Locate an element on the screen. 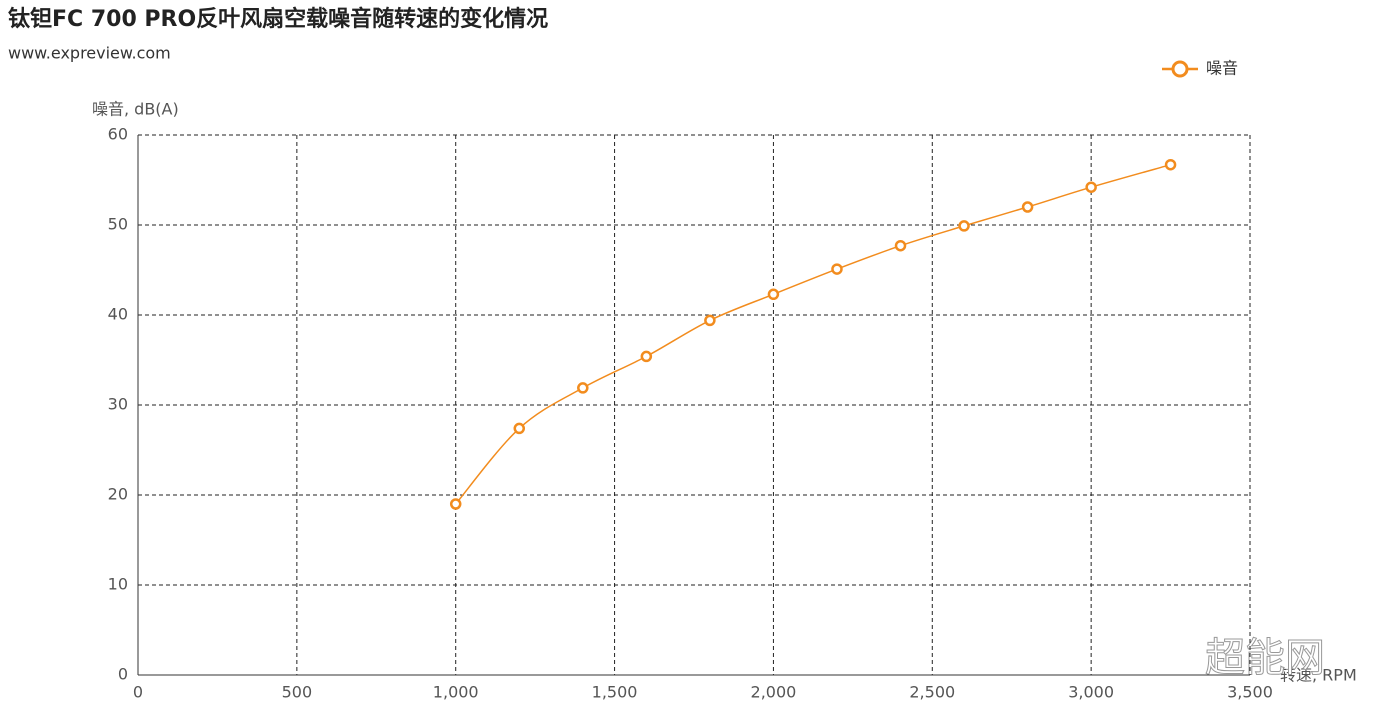 This screenshot has width=1389, height=720. y-tick-label: 30 is located at coordinates (118, 404).